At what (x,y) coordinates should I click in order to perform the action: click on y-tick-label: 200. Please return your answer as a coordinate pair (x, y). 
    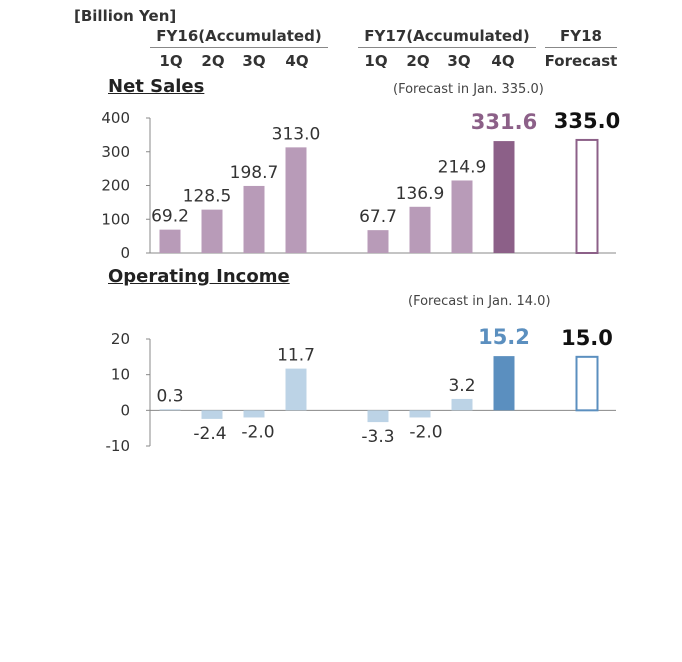
    Looking at the image, I should click on (115, 186).